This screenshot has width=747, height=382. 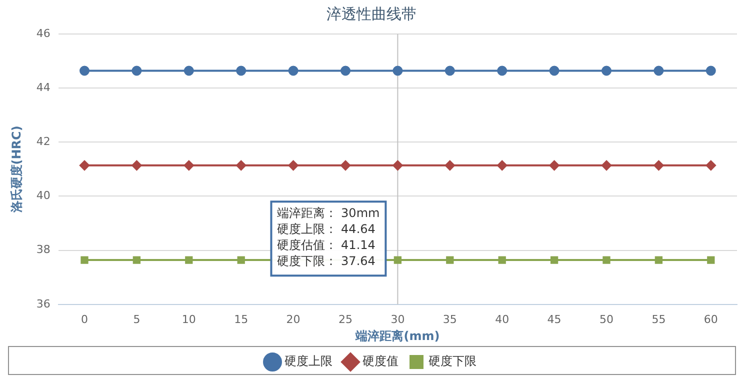 I want to click on y-tick-label: 44, so click(x=43, y=87).